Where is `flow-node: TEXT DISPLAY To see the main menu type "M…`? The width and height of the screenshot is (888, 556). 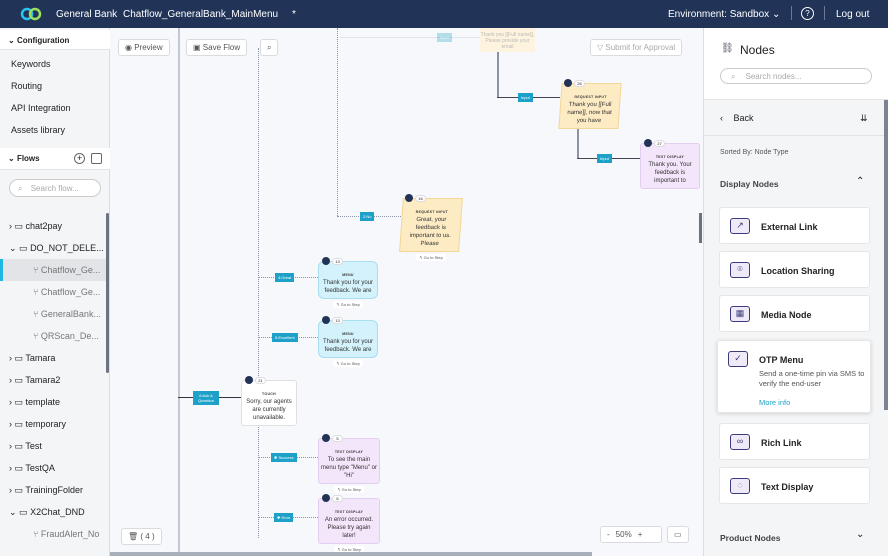
flow-node: TEXT DISPLAY To see the main menu type "M… is located at coordinates (349, 461).